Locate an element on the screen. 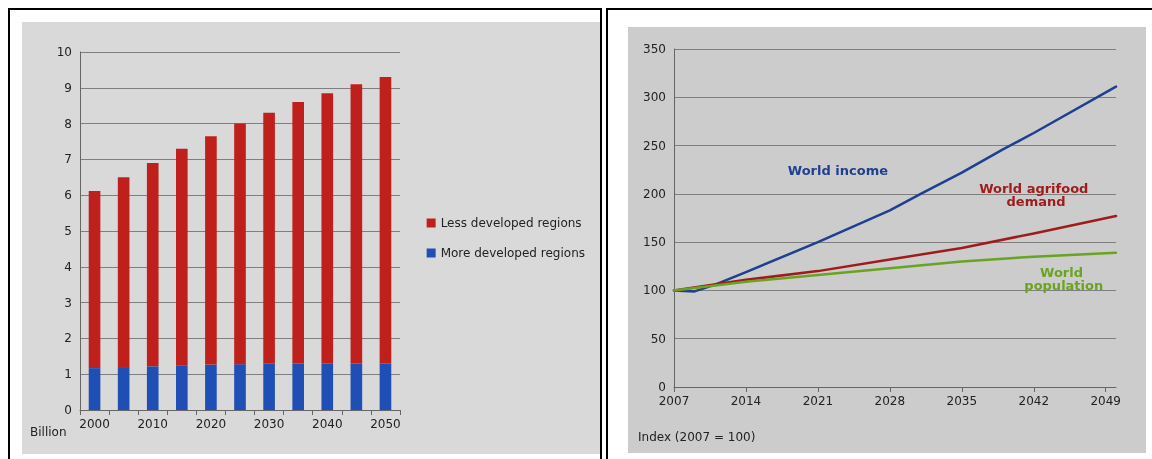 The height and width of the screenshot is (459, 1152). x-tick-label: 2010 is located at coordinates (152, 424).